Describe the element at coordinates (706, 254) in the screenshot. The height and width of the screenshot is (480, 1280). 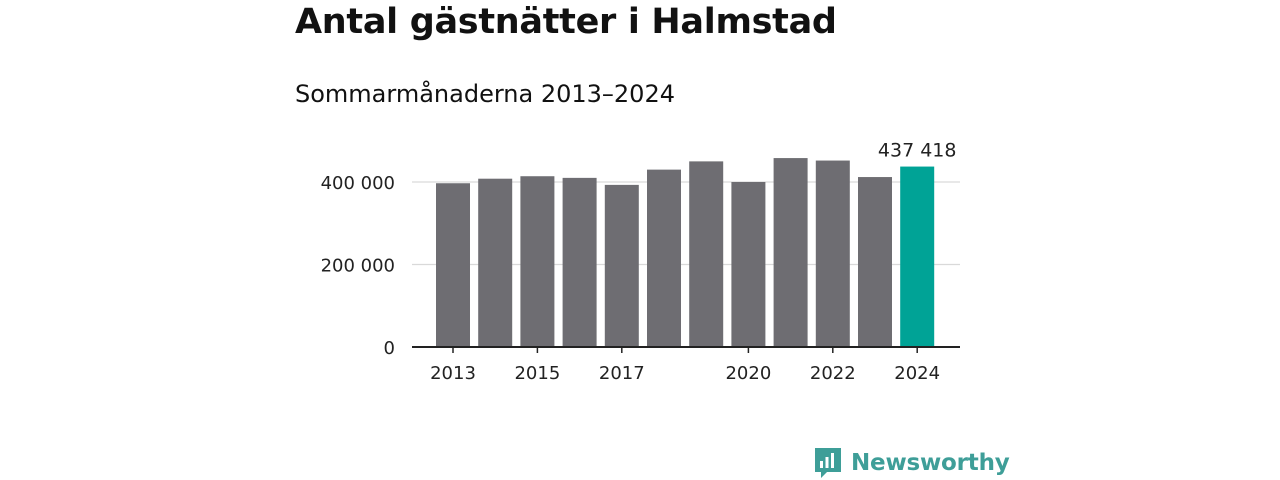
I see `bar-2019` at that location.